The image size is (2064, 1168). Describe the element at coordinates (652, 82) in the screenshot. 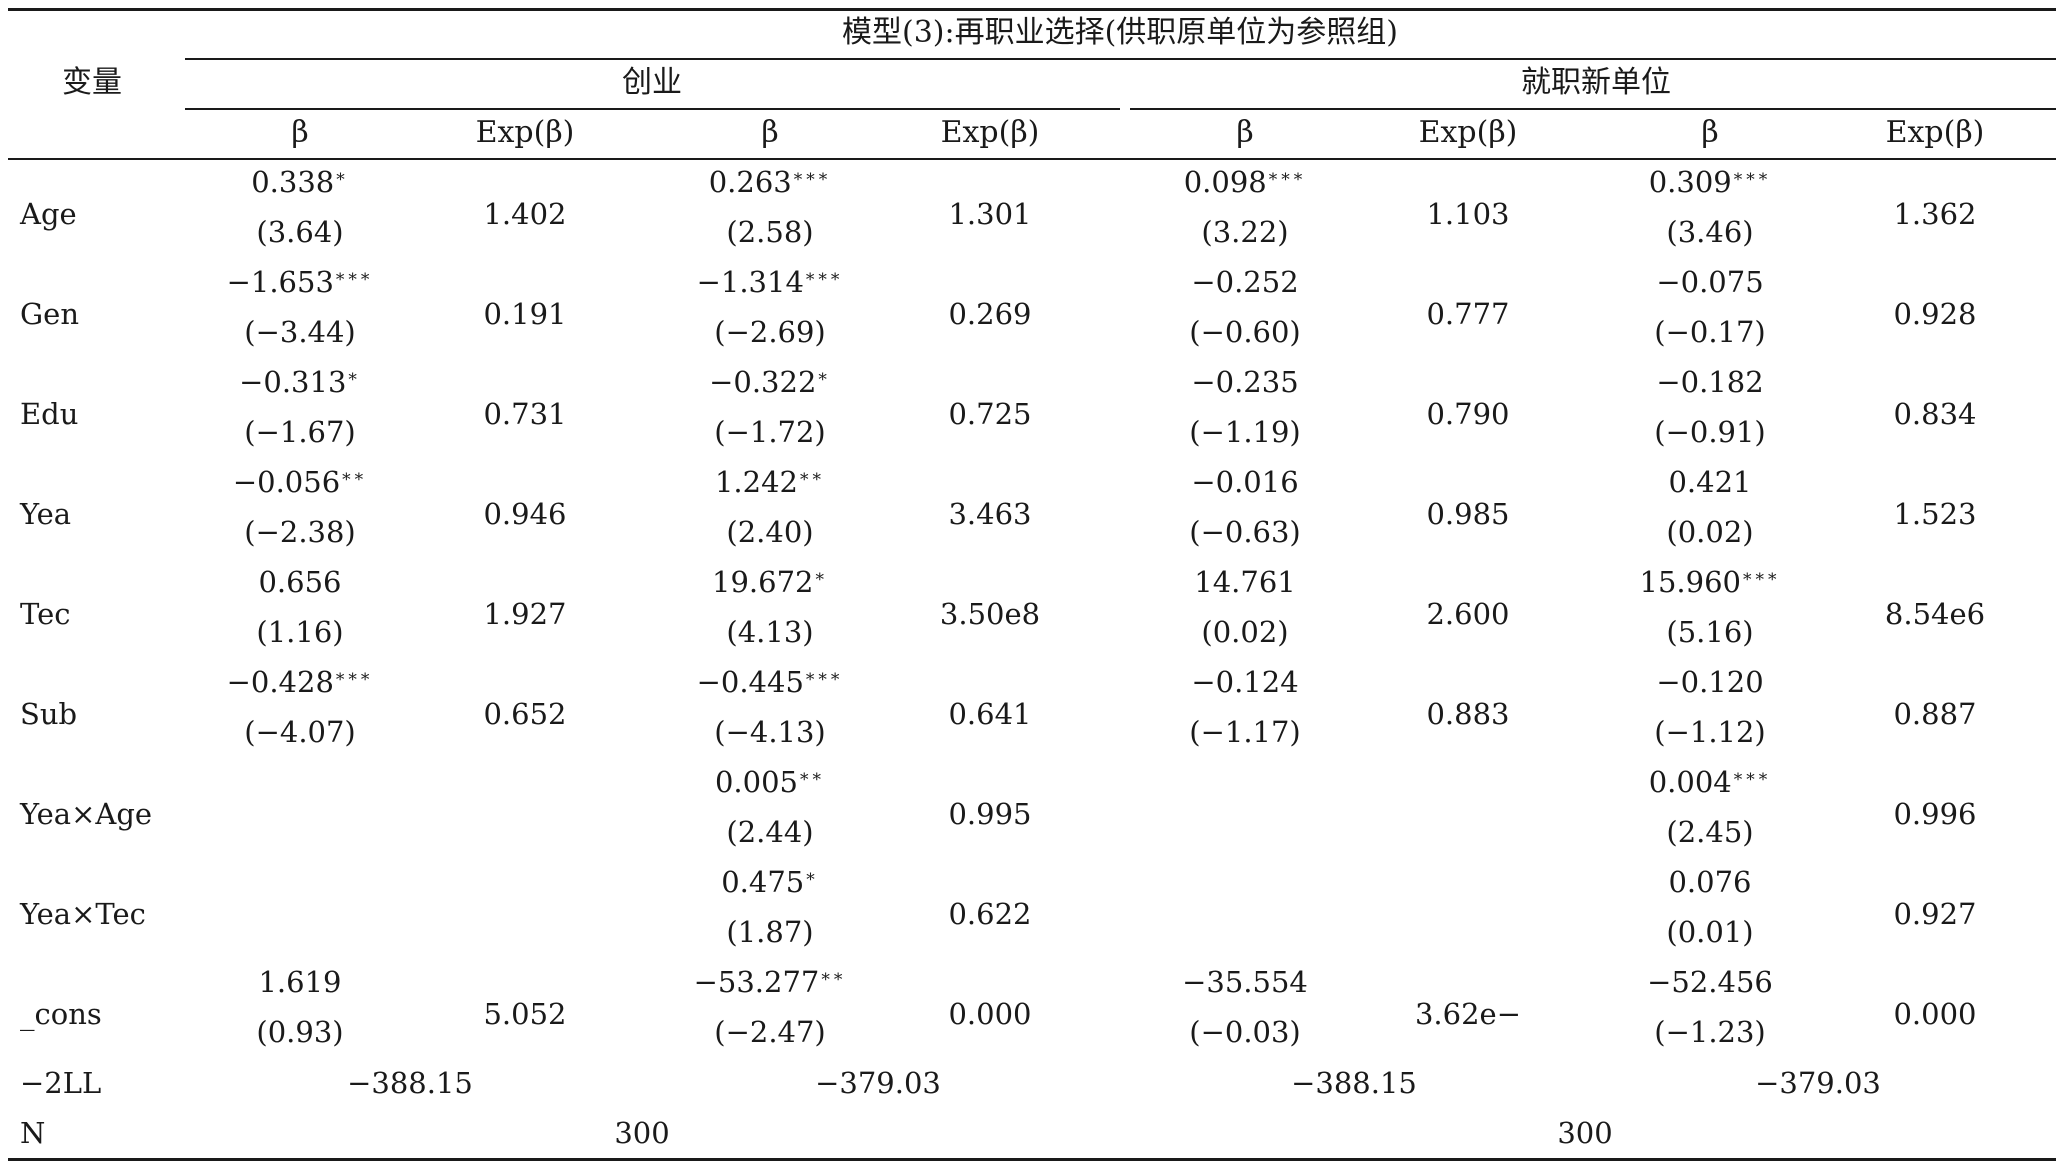

I see `group-header-startup: 创业` at that location.